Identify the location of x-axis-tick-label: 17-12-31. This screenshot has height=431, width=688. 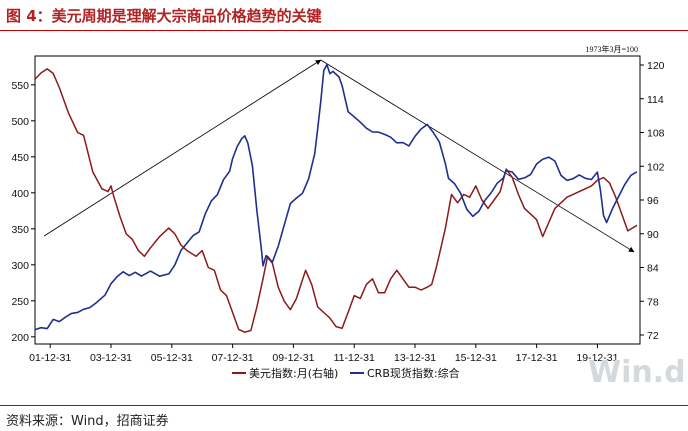
(537, 358).